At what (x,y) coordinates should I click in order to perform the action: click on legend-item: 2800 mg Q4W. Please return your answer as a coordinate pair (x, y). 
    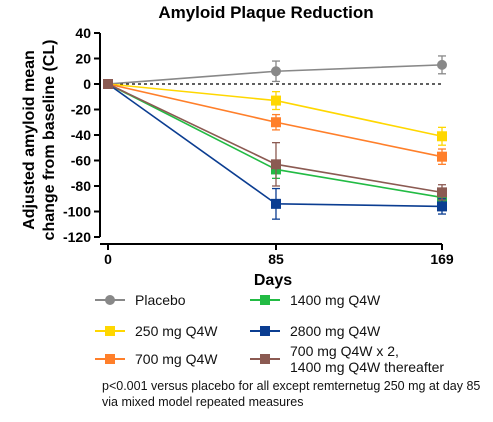
    Looking at the image, I should click on (315, 331).